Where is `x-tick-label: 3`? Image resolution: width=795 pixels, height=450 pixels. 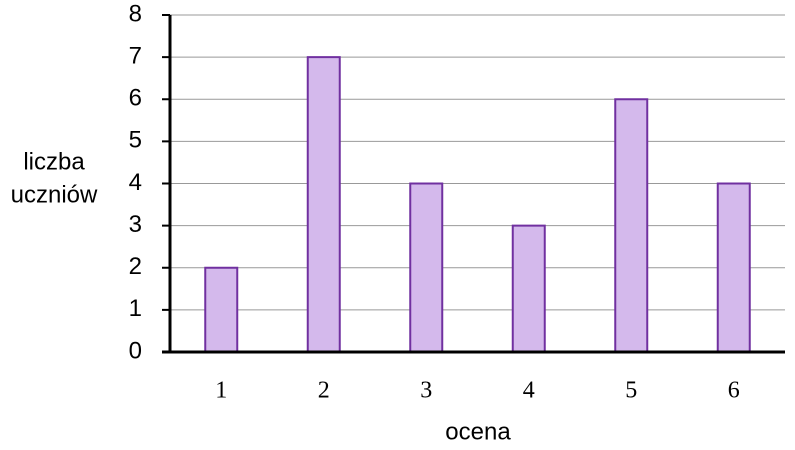
x-tick-label: 3 is located at coordinates (426, 391).